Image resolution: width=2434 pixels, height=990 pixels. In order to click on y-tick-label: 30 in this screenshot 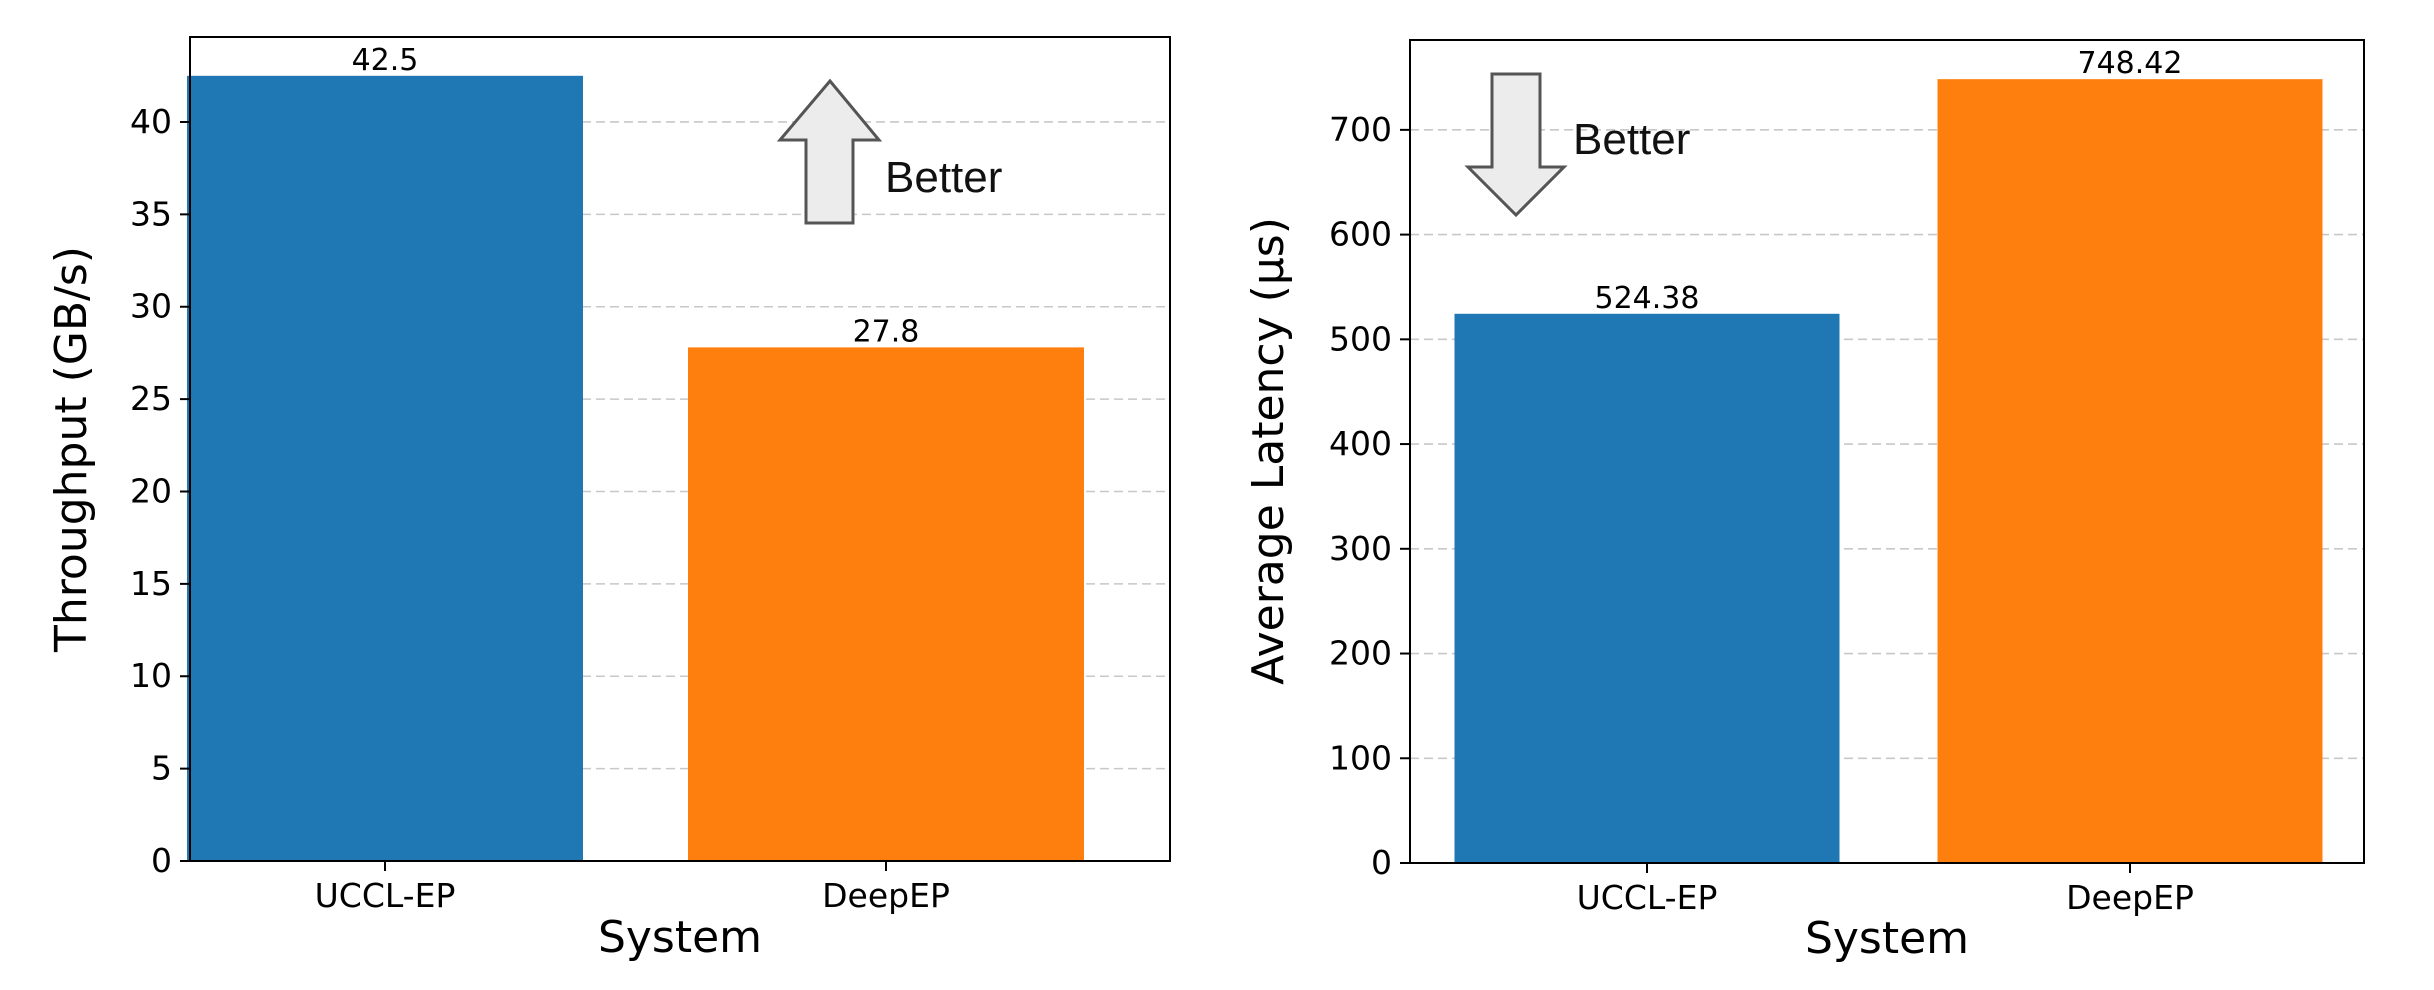, I will do `click(151, 306)`.